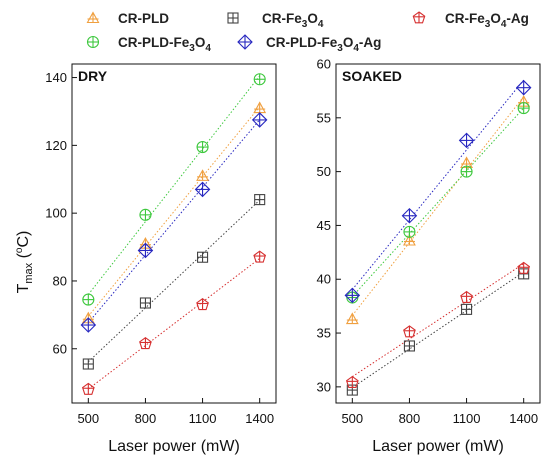 The image size is (550, 465). What do you see at coordinates (93, 17) in the screenshot?
I see `legend-marker-triangle` at bounding box center [93, 17].